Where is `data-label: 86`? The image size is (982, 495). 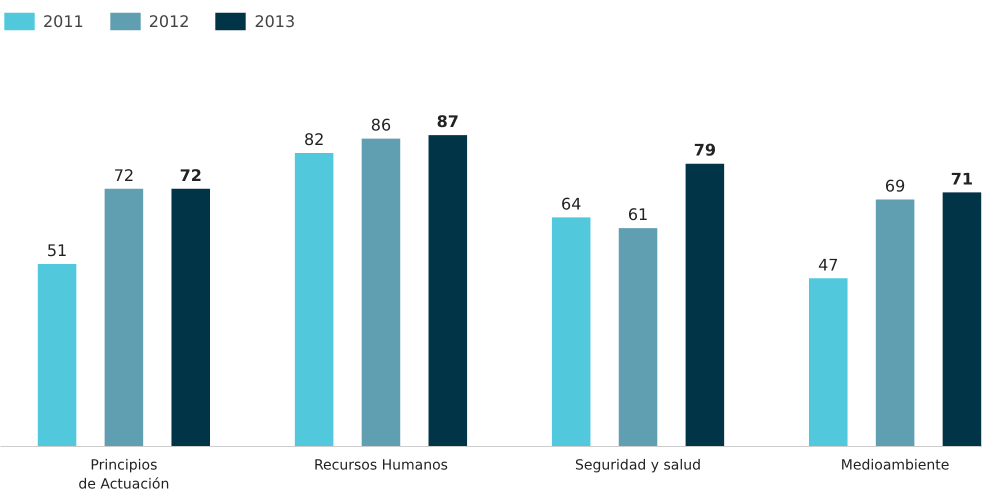 data-label: 86 is located at coordinates (381, 125).